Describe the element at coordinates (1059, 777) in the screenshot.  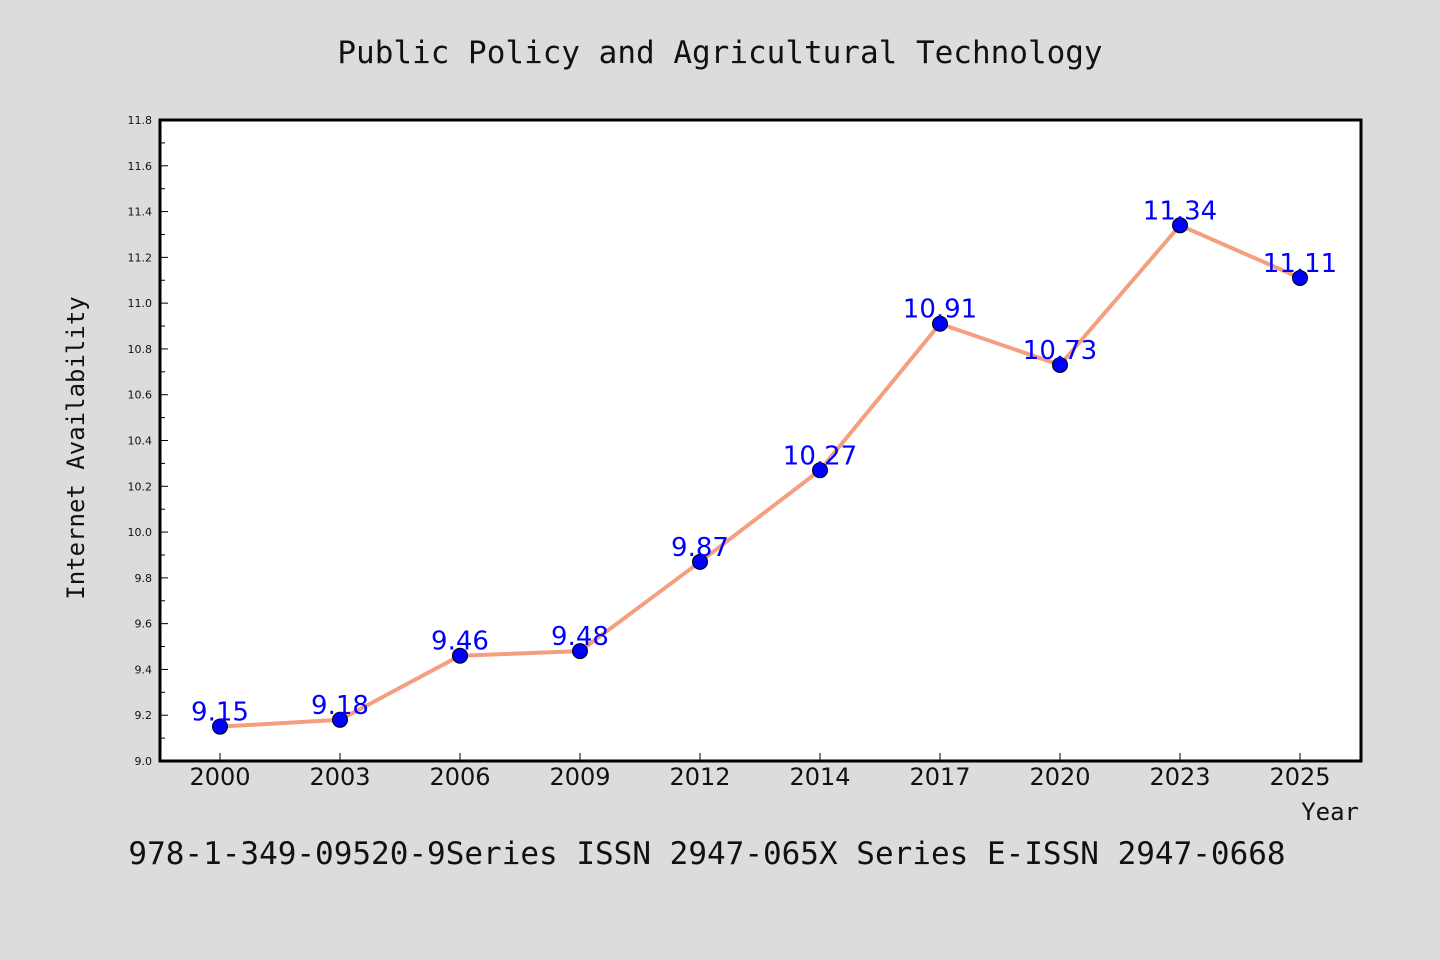
I see `x-tick-label: 2020` at that location.